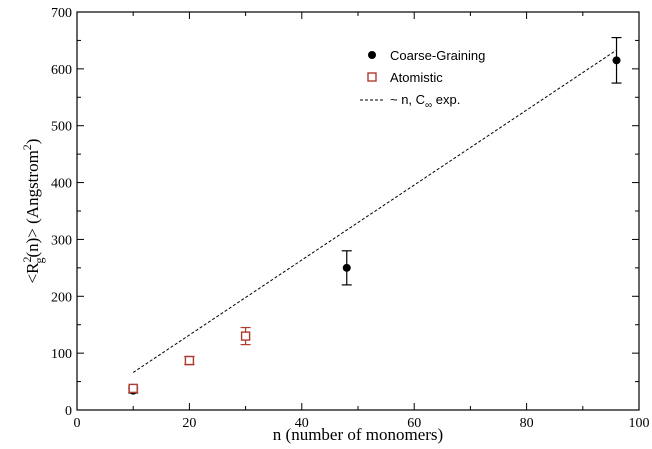 This screenshot has height=449, width=652. I want to click on x-tick-label: 60, so click(414, 423).